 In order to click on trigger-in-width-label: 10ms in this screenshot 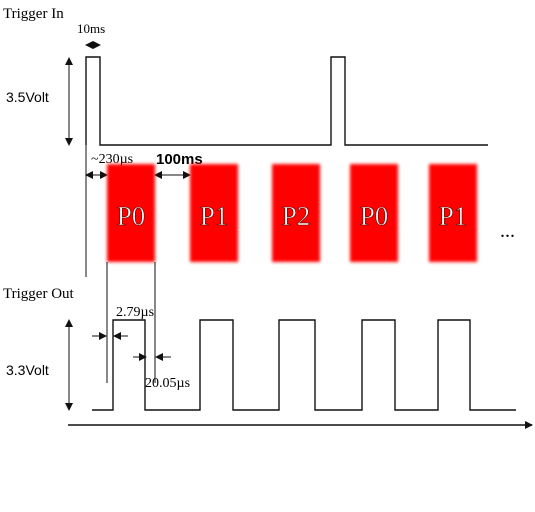, I will do `click(91, 28)`.